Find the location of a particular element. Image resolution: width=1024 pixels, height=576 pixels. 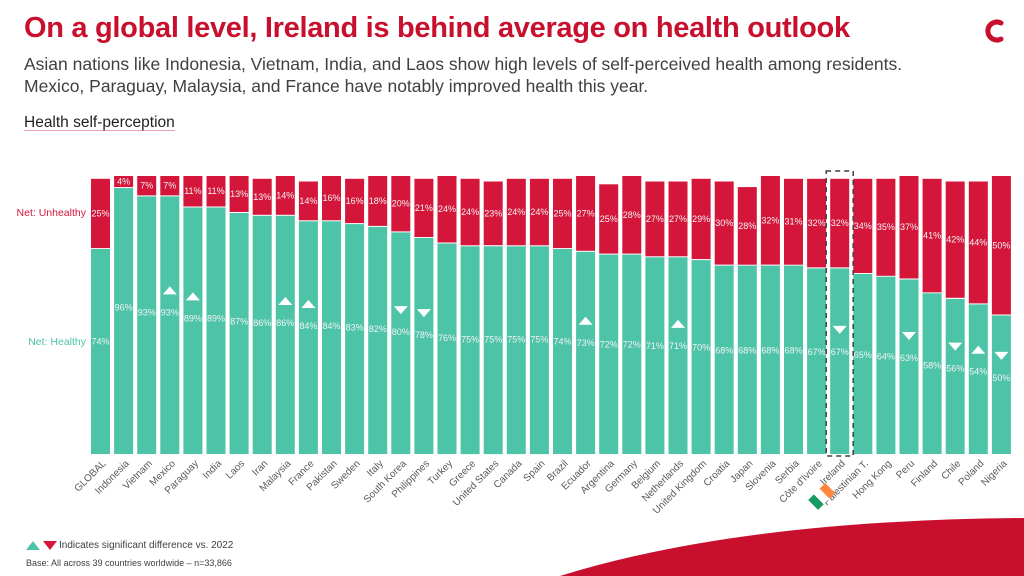

value-label-healthy: 65% is located at coordinates (863, 355).